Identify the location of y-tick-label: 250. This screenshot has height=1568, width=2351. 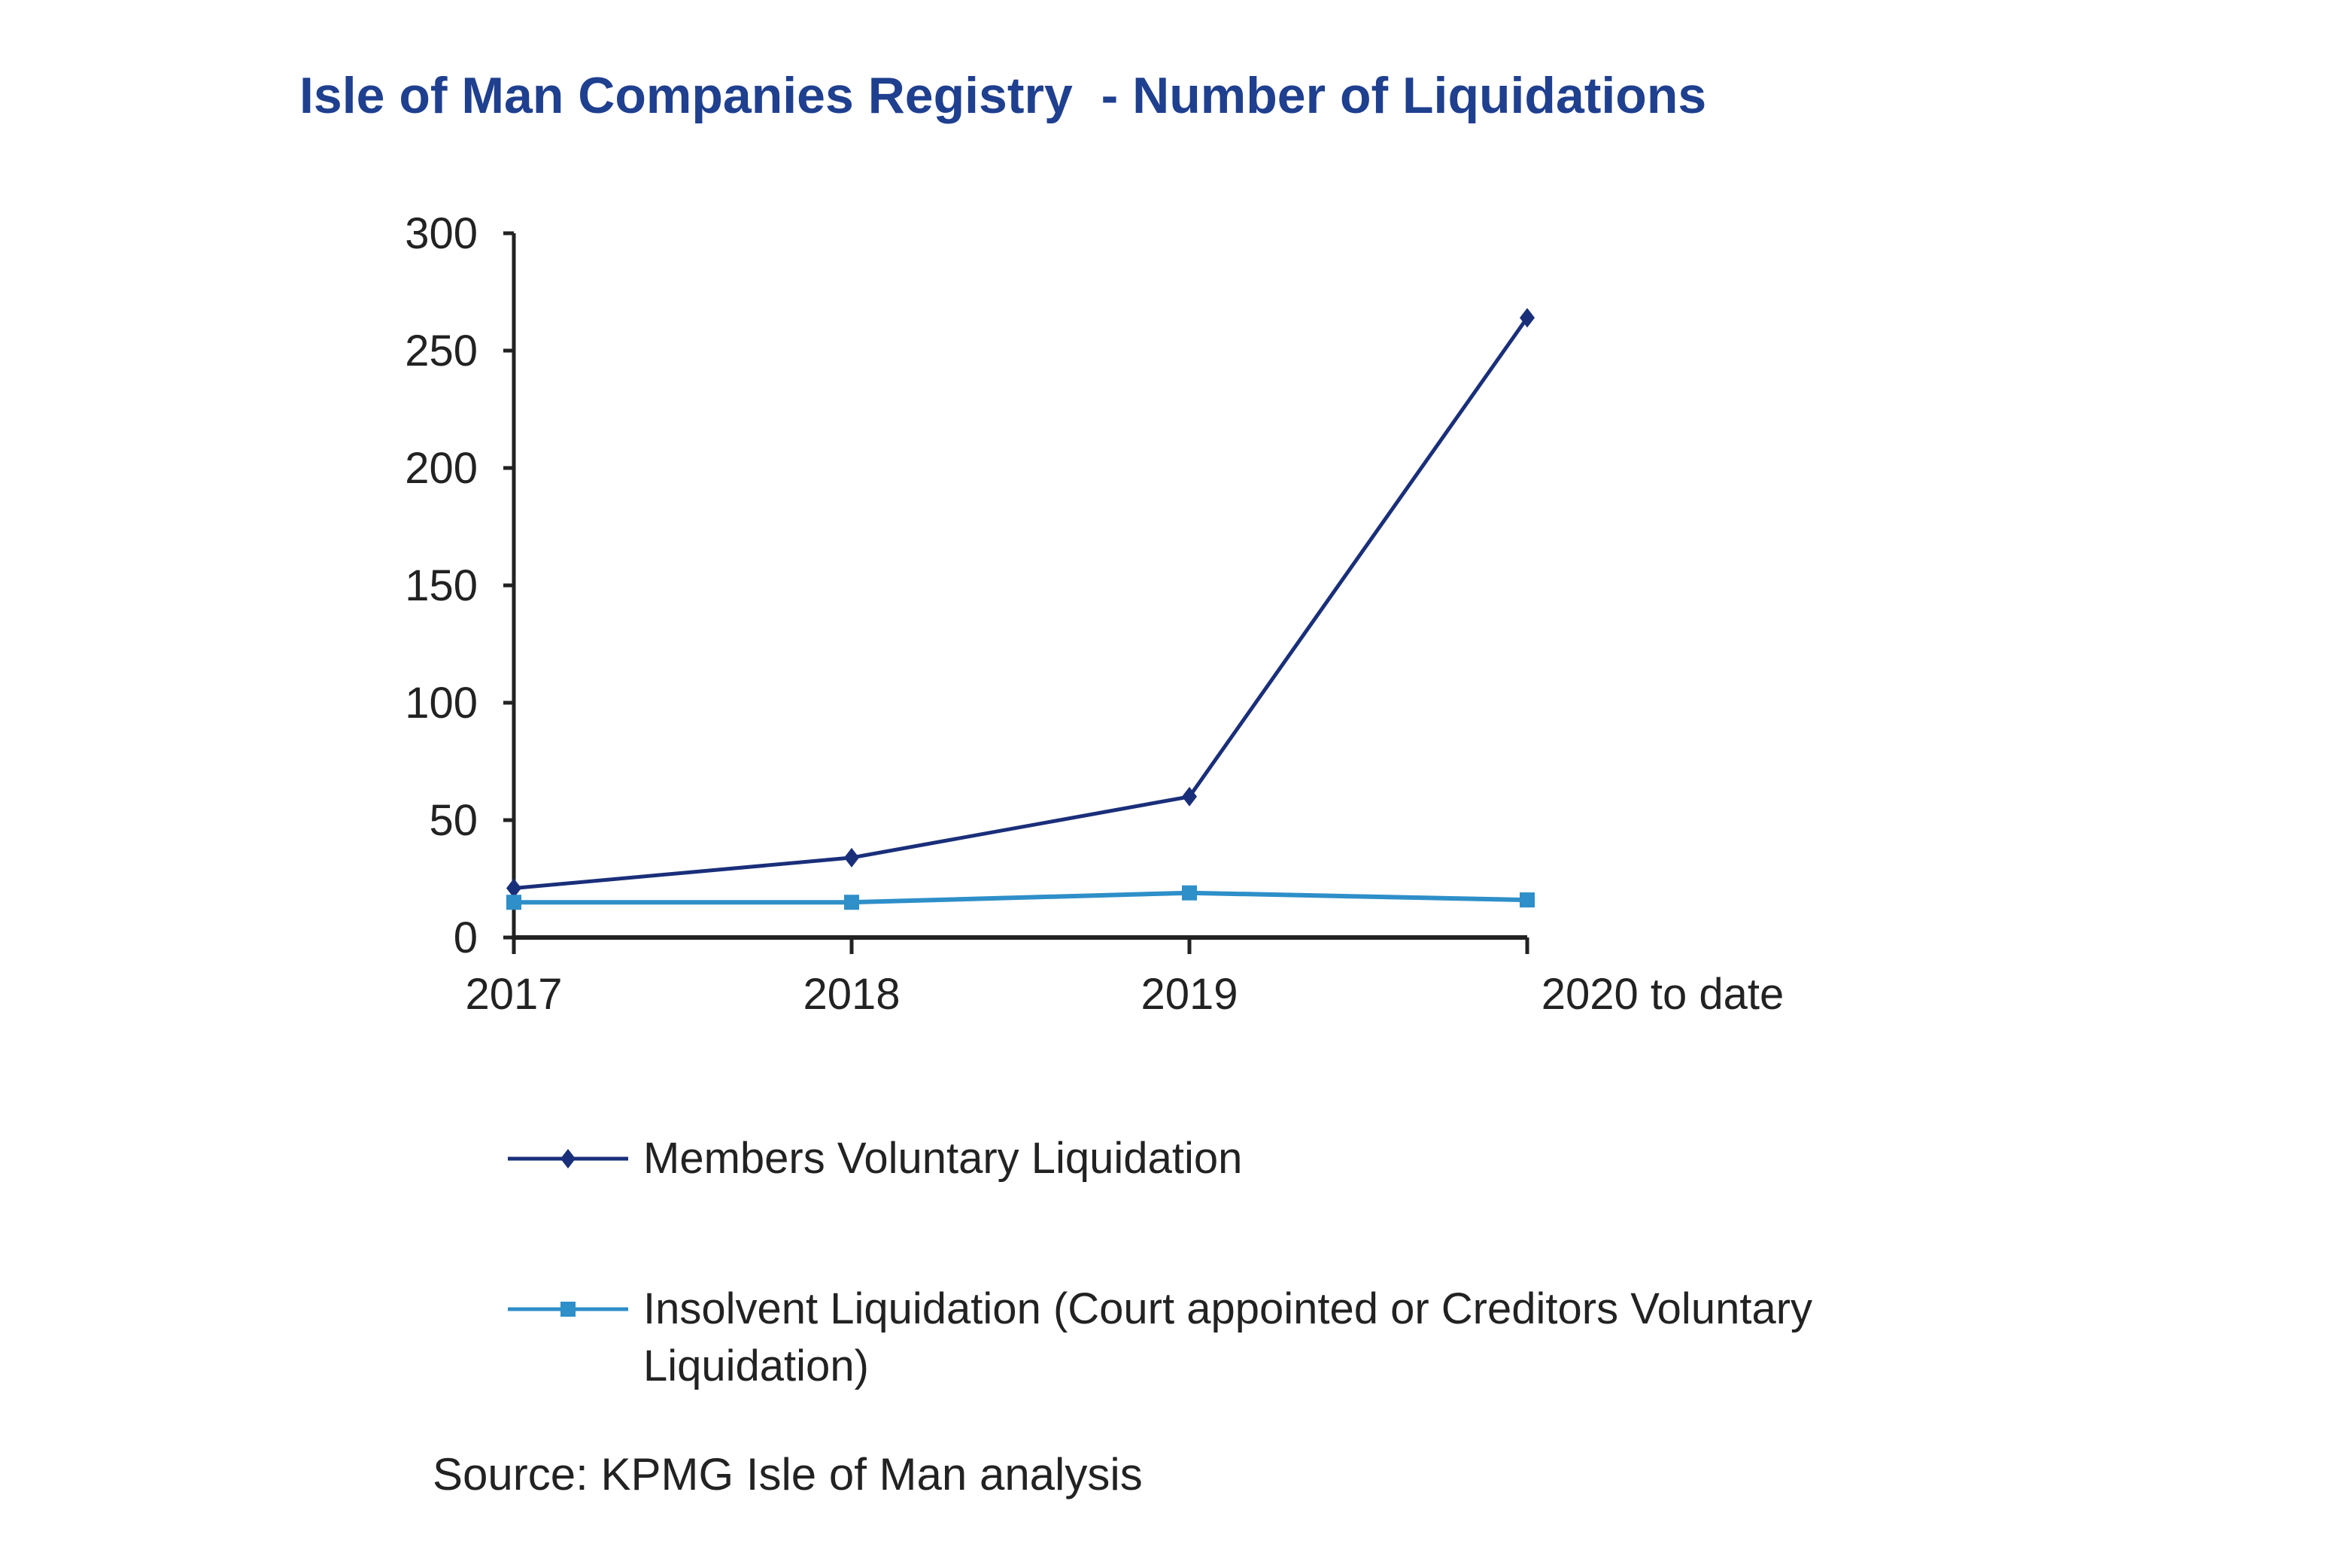
(441, 351).